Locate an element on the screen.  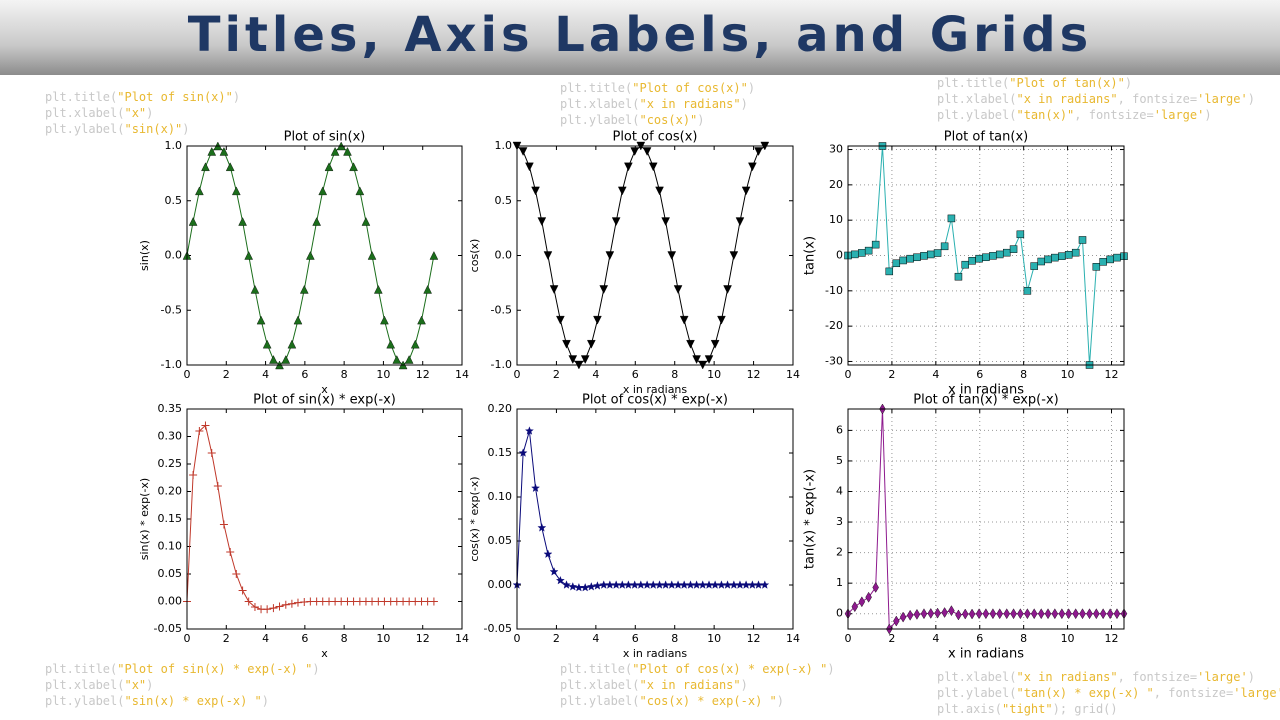
code-line: plt.title("Plot of tan(x)") is located at coordinates (1034, 83).